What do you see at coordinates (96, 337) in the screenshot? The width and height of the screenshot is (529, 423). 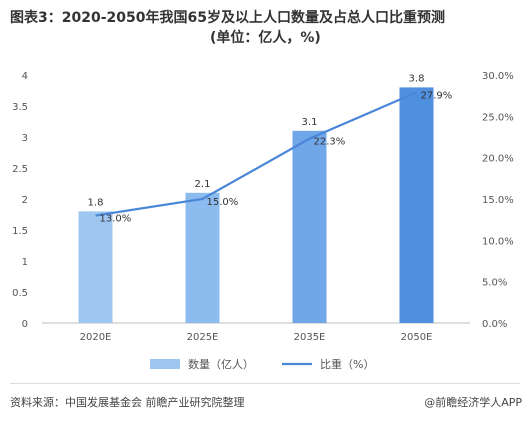 I see `x-tick-label: 2020E` at bounding box center [96, 337].